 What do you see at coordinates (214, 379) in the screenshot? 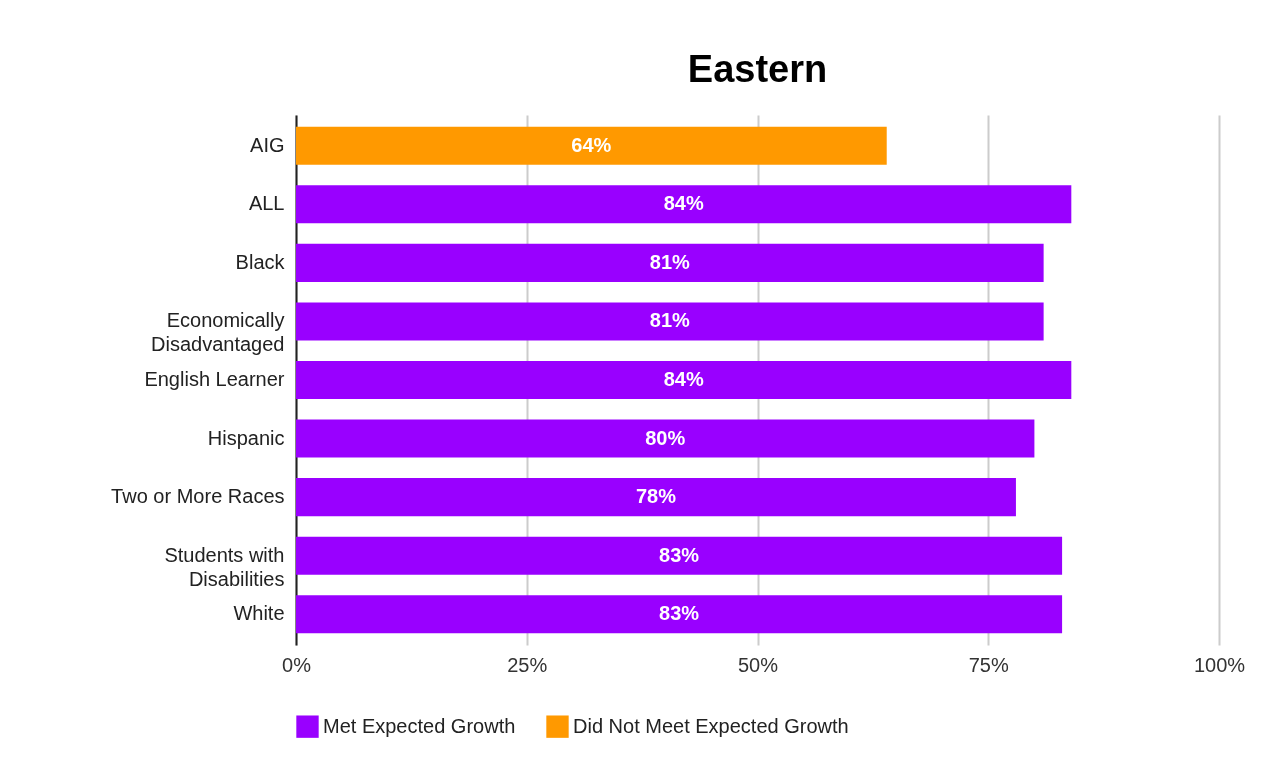
I see `y-tick-label: English Learner` at bounding box center [214, 379].